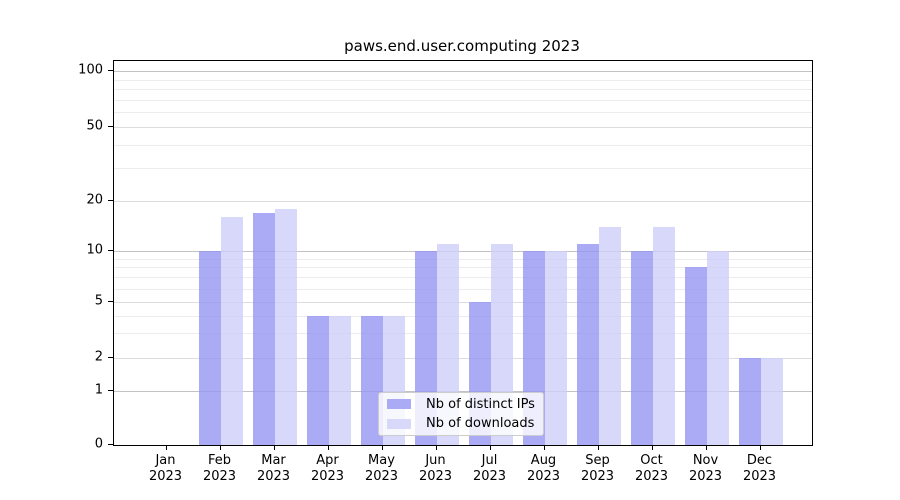 This screenshot has height=500, width=900. What do you see at coordinates (231, 331) in the screenshot?
I see `bar-downloads-feb` at bounding box center [231, 331].